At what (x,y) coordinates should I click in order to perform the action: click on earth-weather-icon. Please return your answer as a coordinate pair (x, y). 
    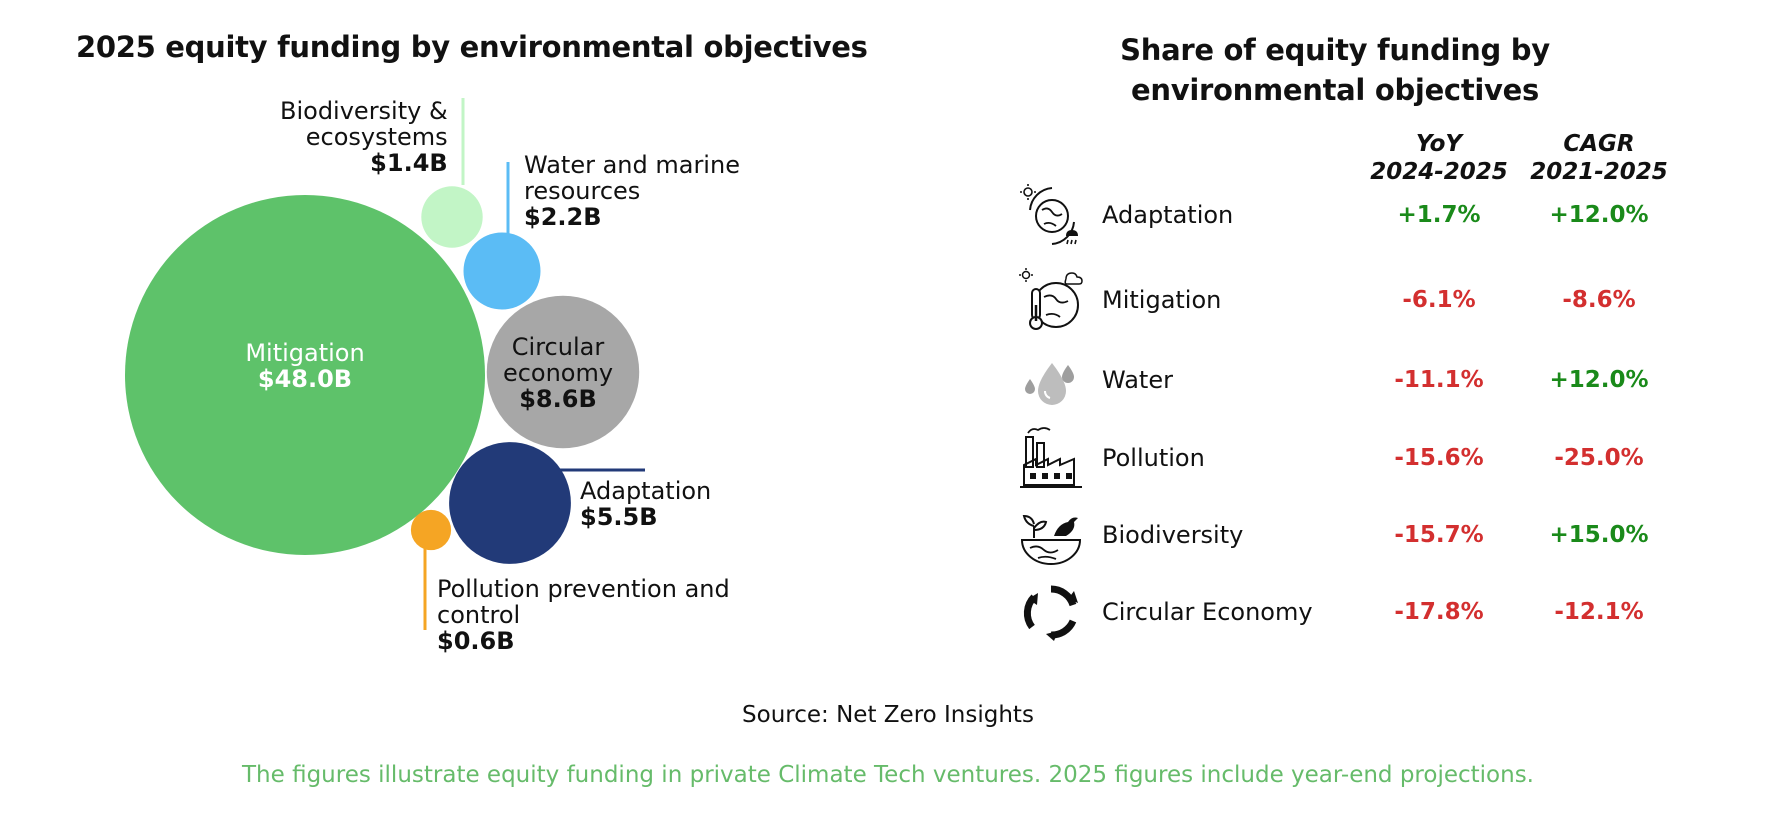
    Looking at the image, I should click on (1049, 214).